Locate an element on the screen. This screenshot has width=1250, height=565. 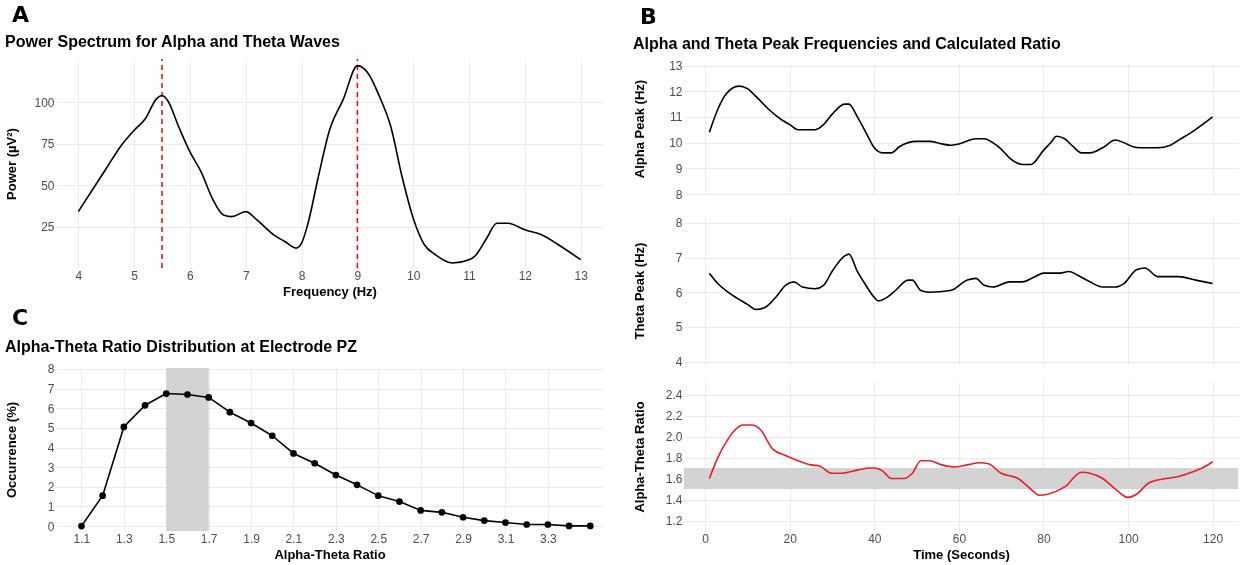
x-axis-title: Alpha-Theta Ratio is located at coordinates (330, 554).